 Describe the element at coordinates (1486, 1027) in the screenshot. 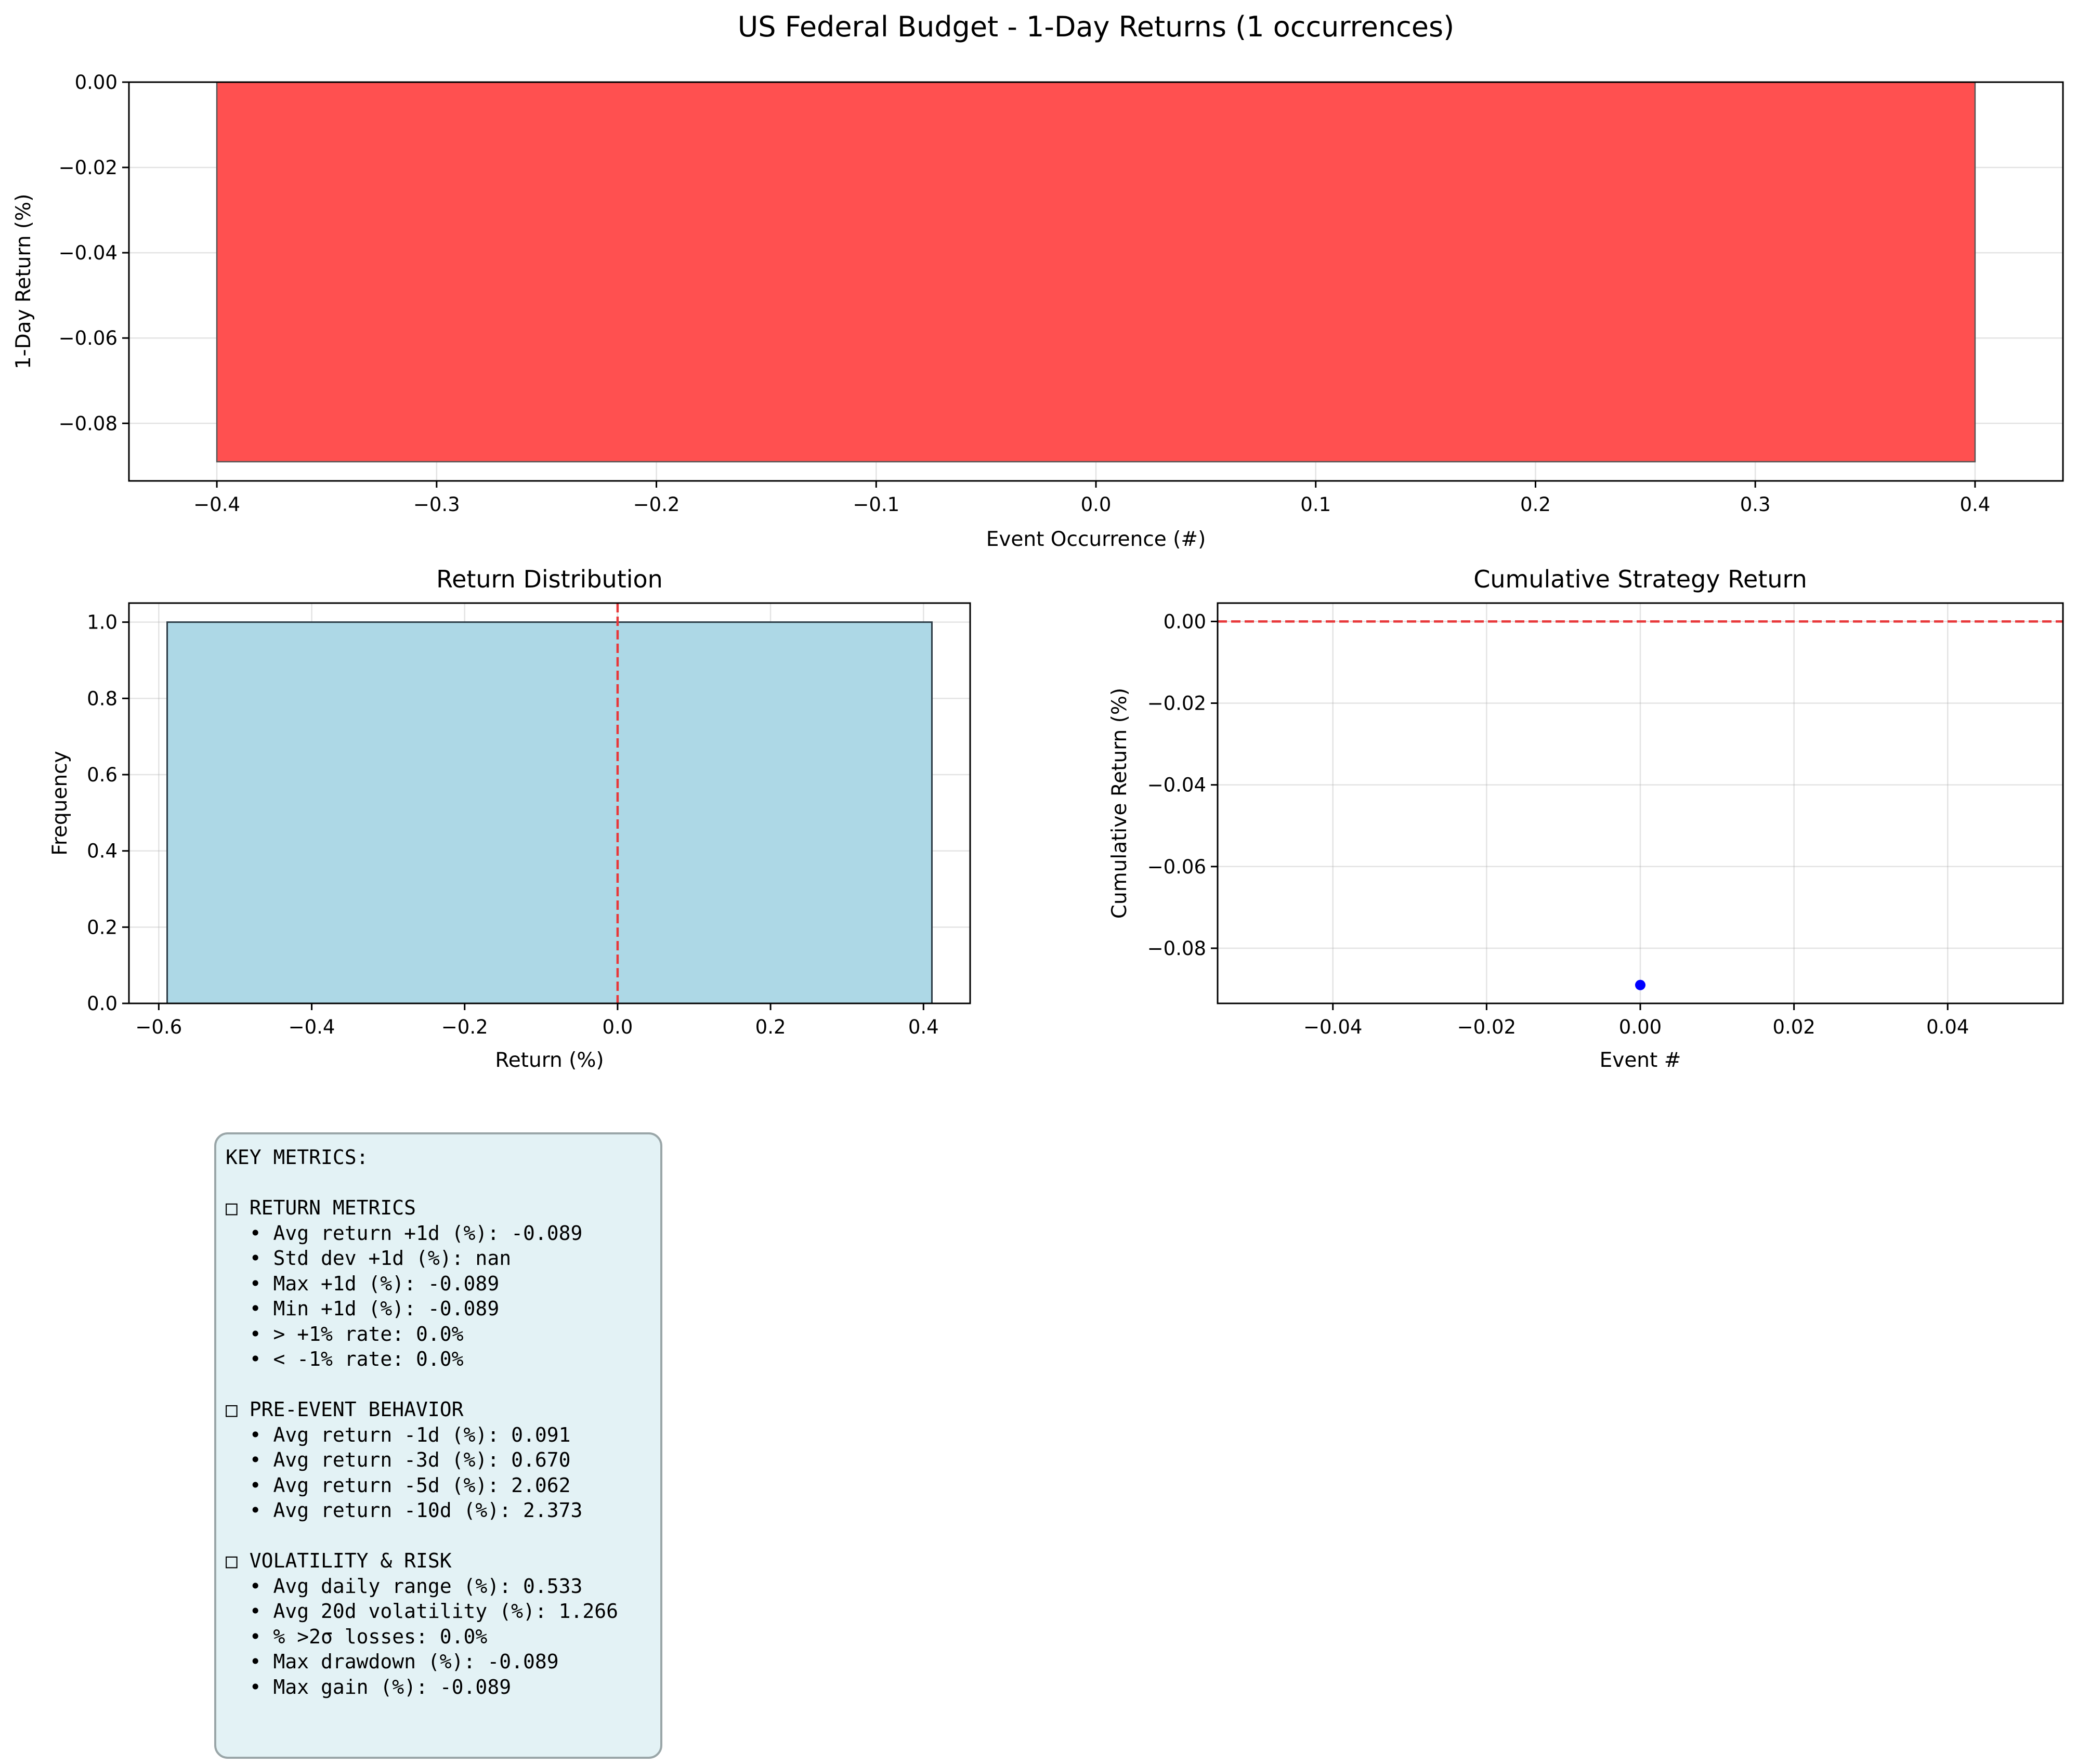

I see `chart3-x-tick-label: −0.02` at that location.